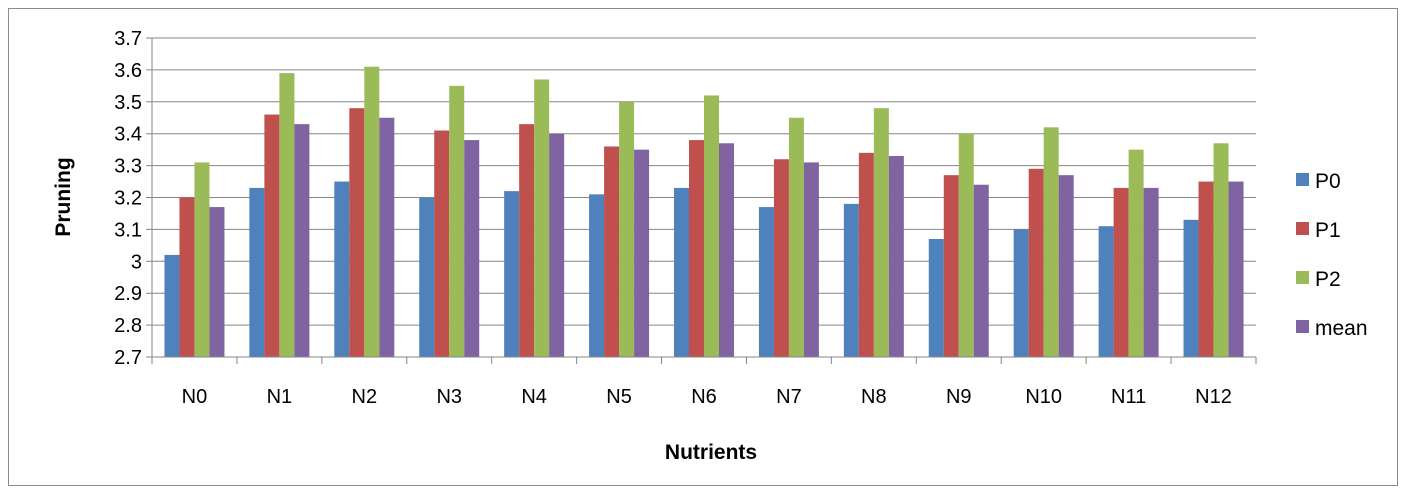  I want to click on bar-P0-N1, so click(257, 272).